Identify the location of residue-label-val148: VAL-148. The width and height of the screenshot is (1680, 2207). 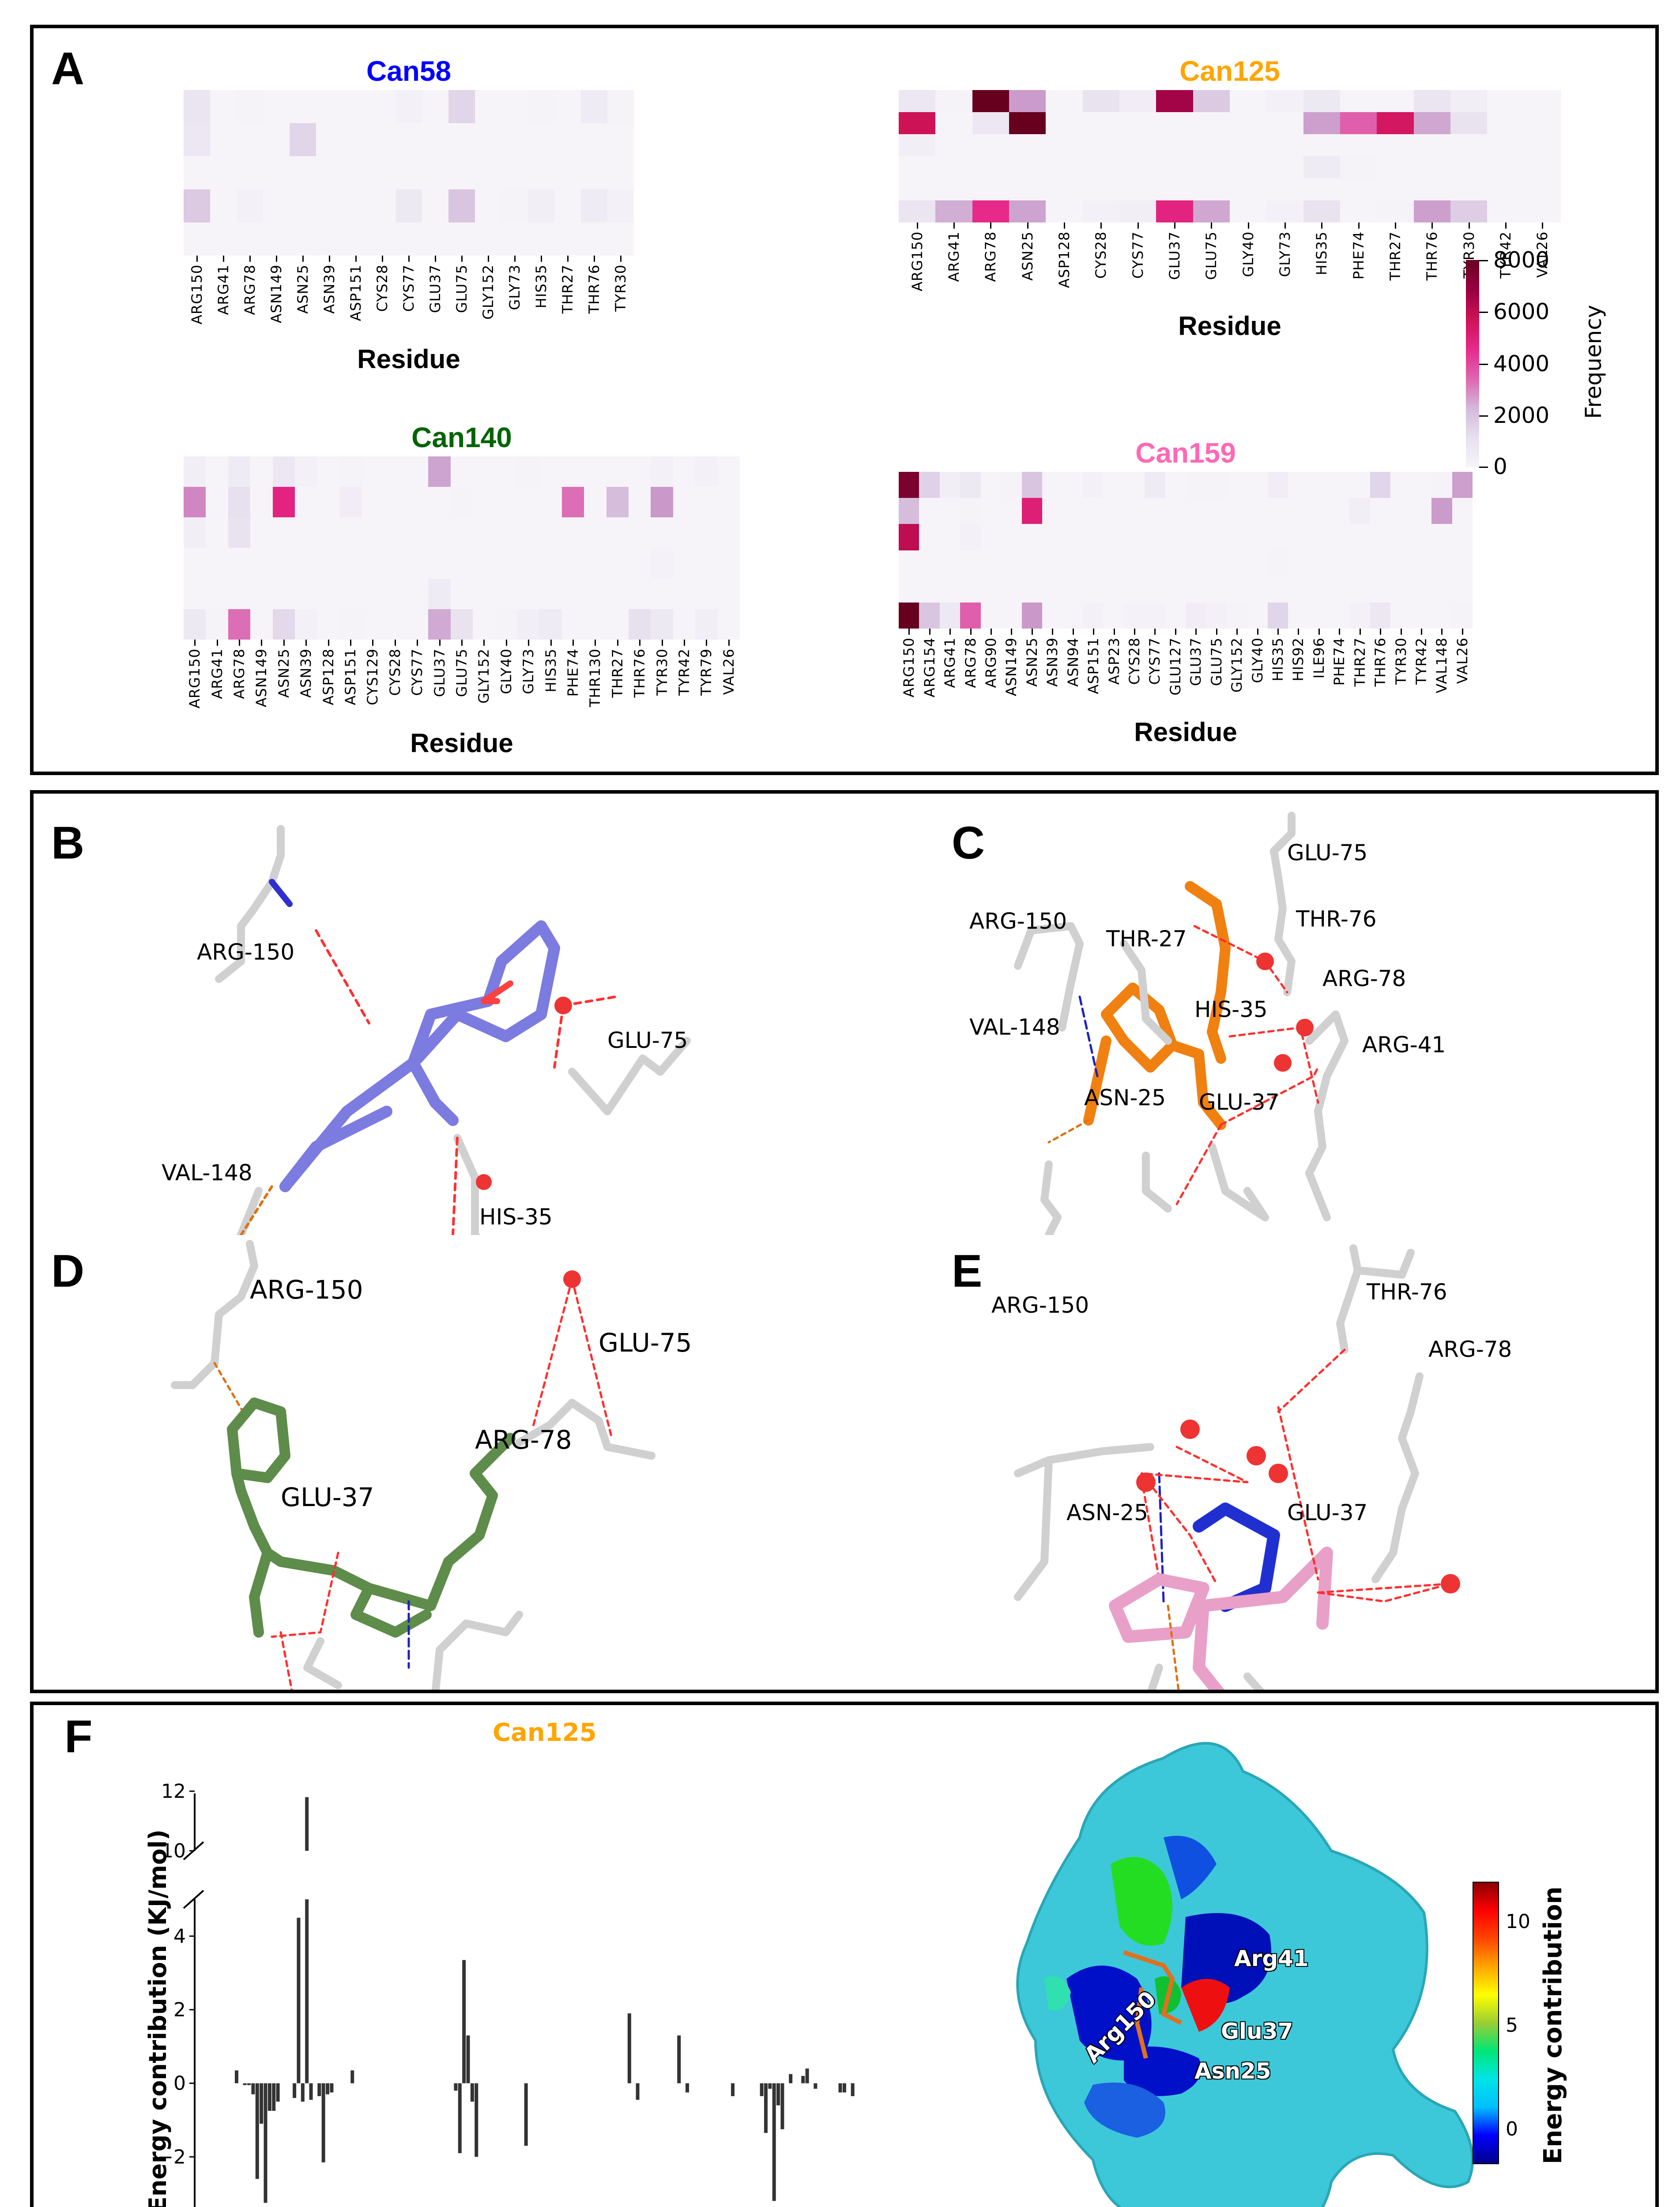
(207, 1173).